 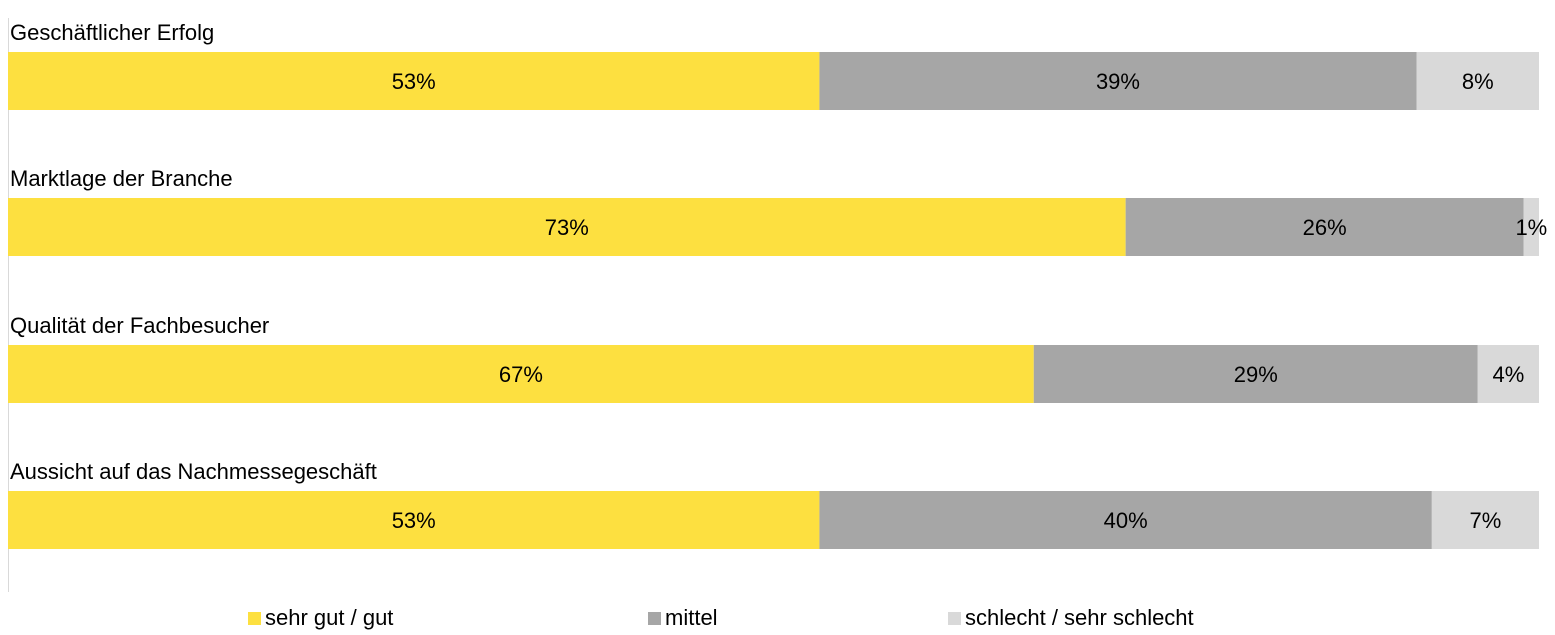 I want to click on legend-swatch-sehr-gut, so click(x=254, y=618).